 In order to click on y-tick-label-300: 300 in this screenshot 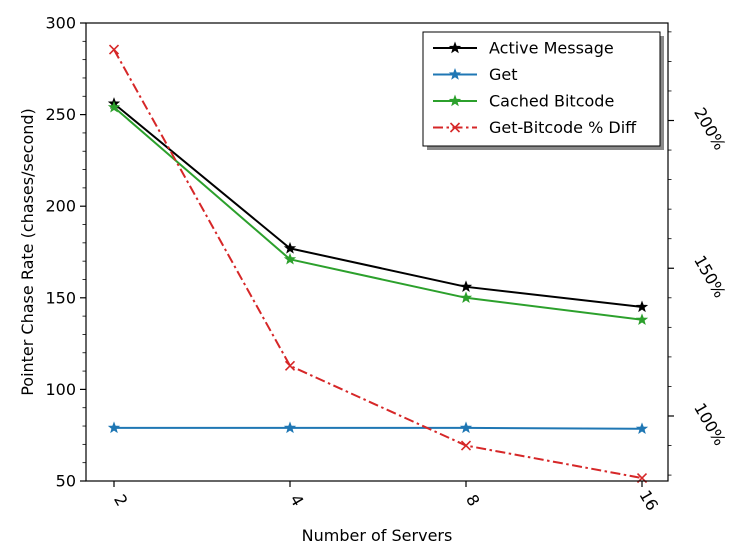, I will do `click(60, 23)`.